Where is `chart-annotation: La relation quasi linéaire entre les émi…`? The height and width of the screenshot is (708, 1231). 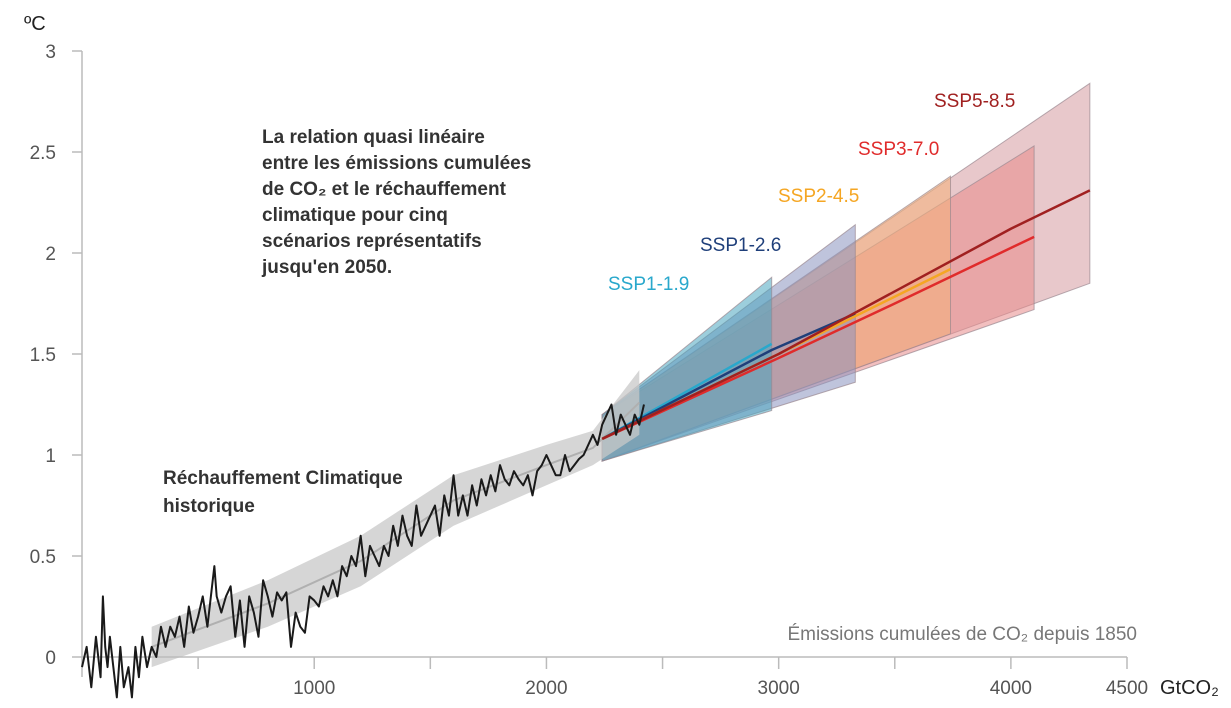 chart-annotation: La relation quasi linéaire entre les émi… is located at coordinates (396, 202).